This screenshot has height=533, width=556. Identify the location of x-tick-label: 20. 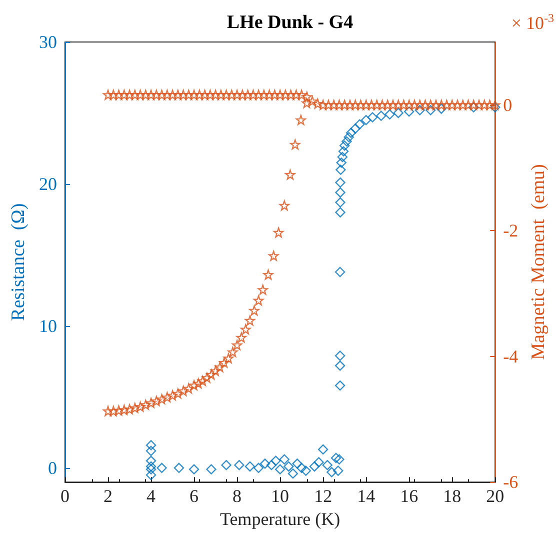
(495, 496).